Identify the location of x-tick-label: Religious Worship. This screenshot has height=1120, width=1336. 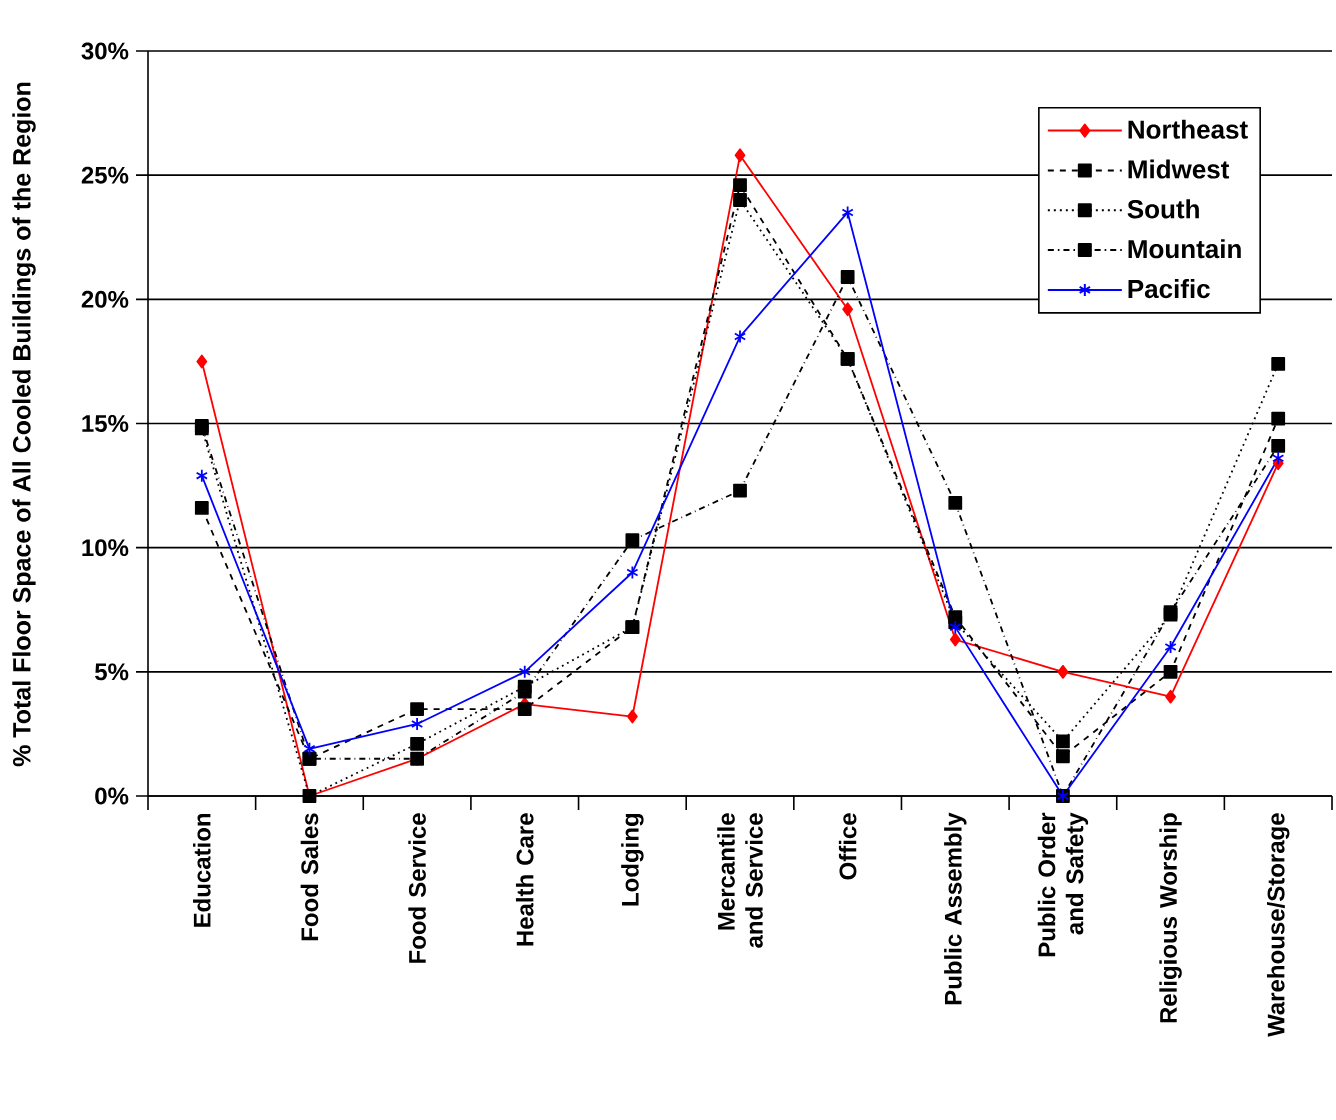
(1170, 918).